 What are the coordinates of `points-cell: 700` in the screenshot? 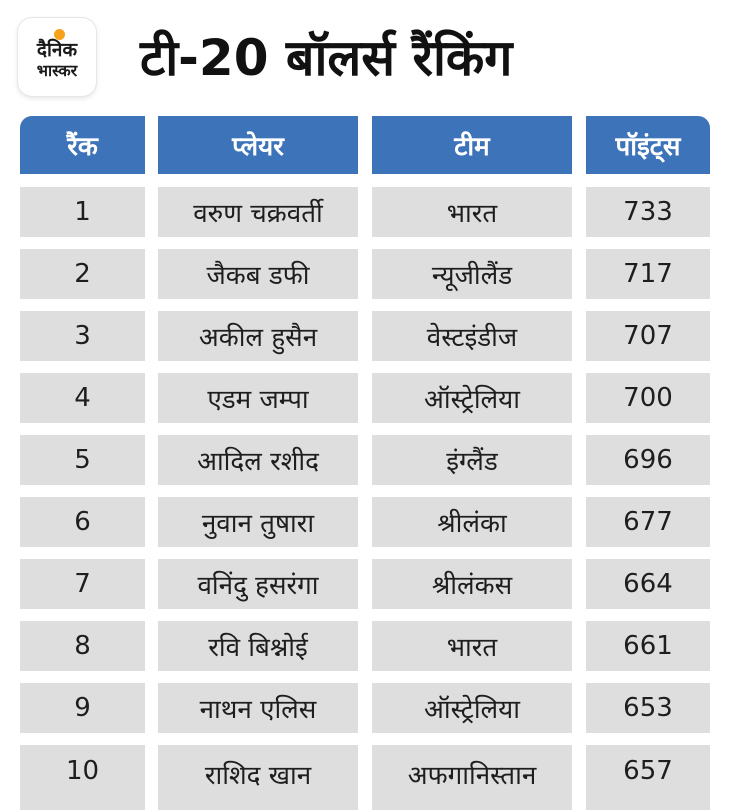 It's located at (648, 398).